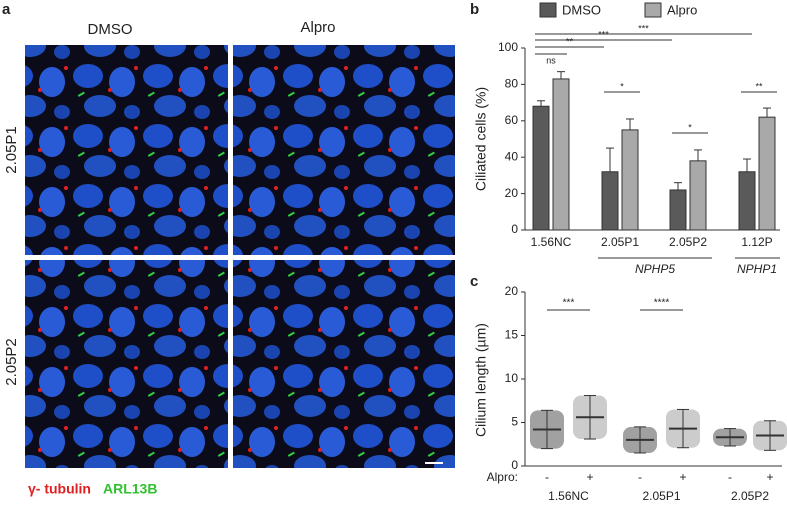 The height and width of the screenshot is (506, 787). I want to click on y-tick-label: 15, so click(512, 335).